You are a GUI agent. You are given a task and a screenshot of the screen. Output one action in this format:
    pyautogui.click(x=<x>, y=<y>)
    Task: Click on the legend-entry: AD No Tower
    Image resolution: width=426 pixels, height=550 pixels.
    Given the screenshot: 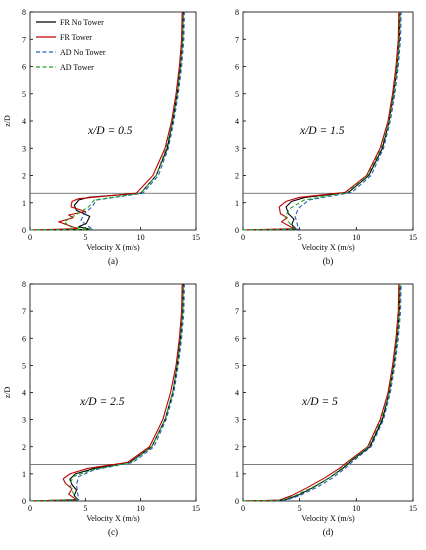 What is the action you would take?
    pyautogui.click(x=83, y=52)
    